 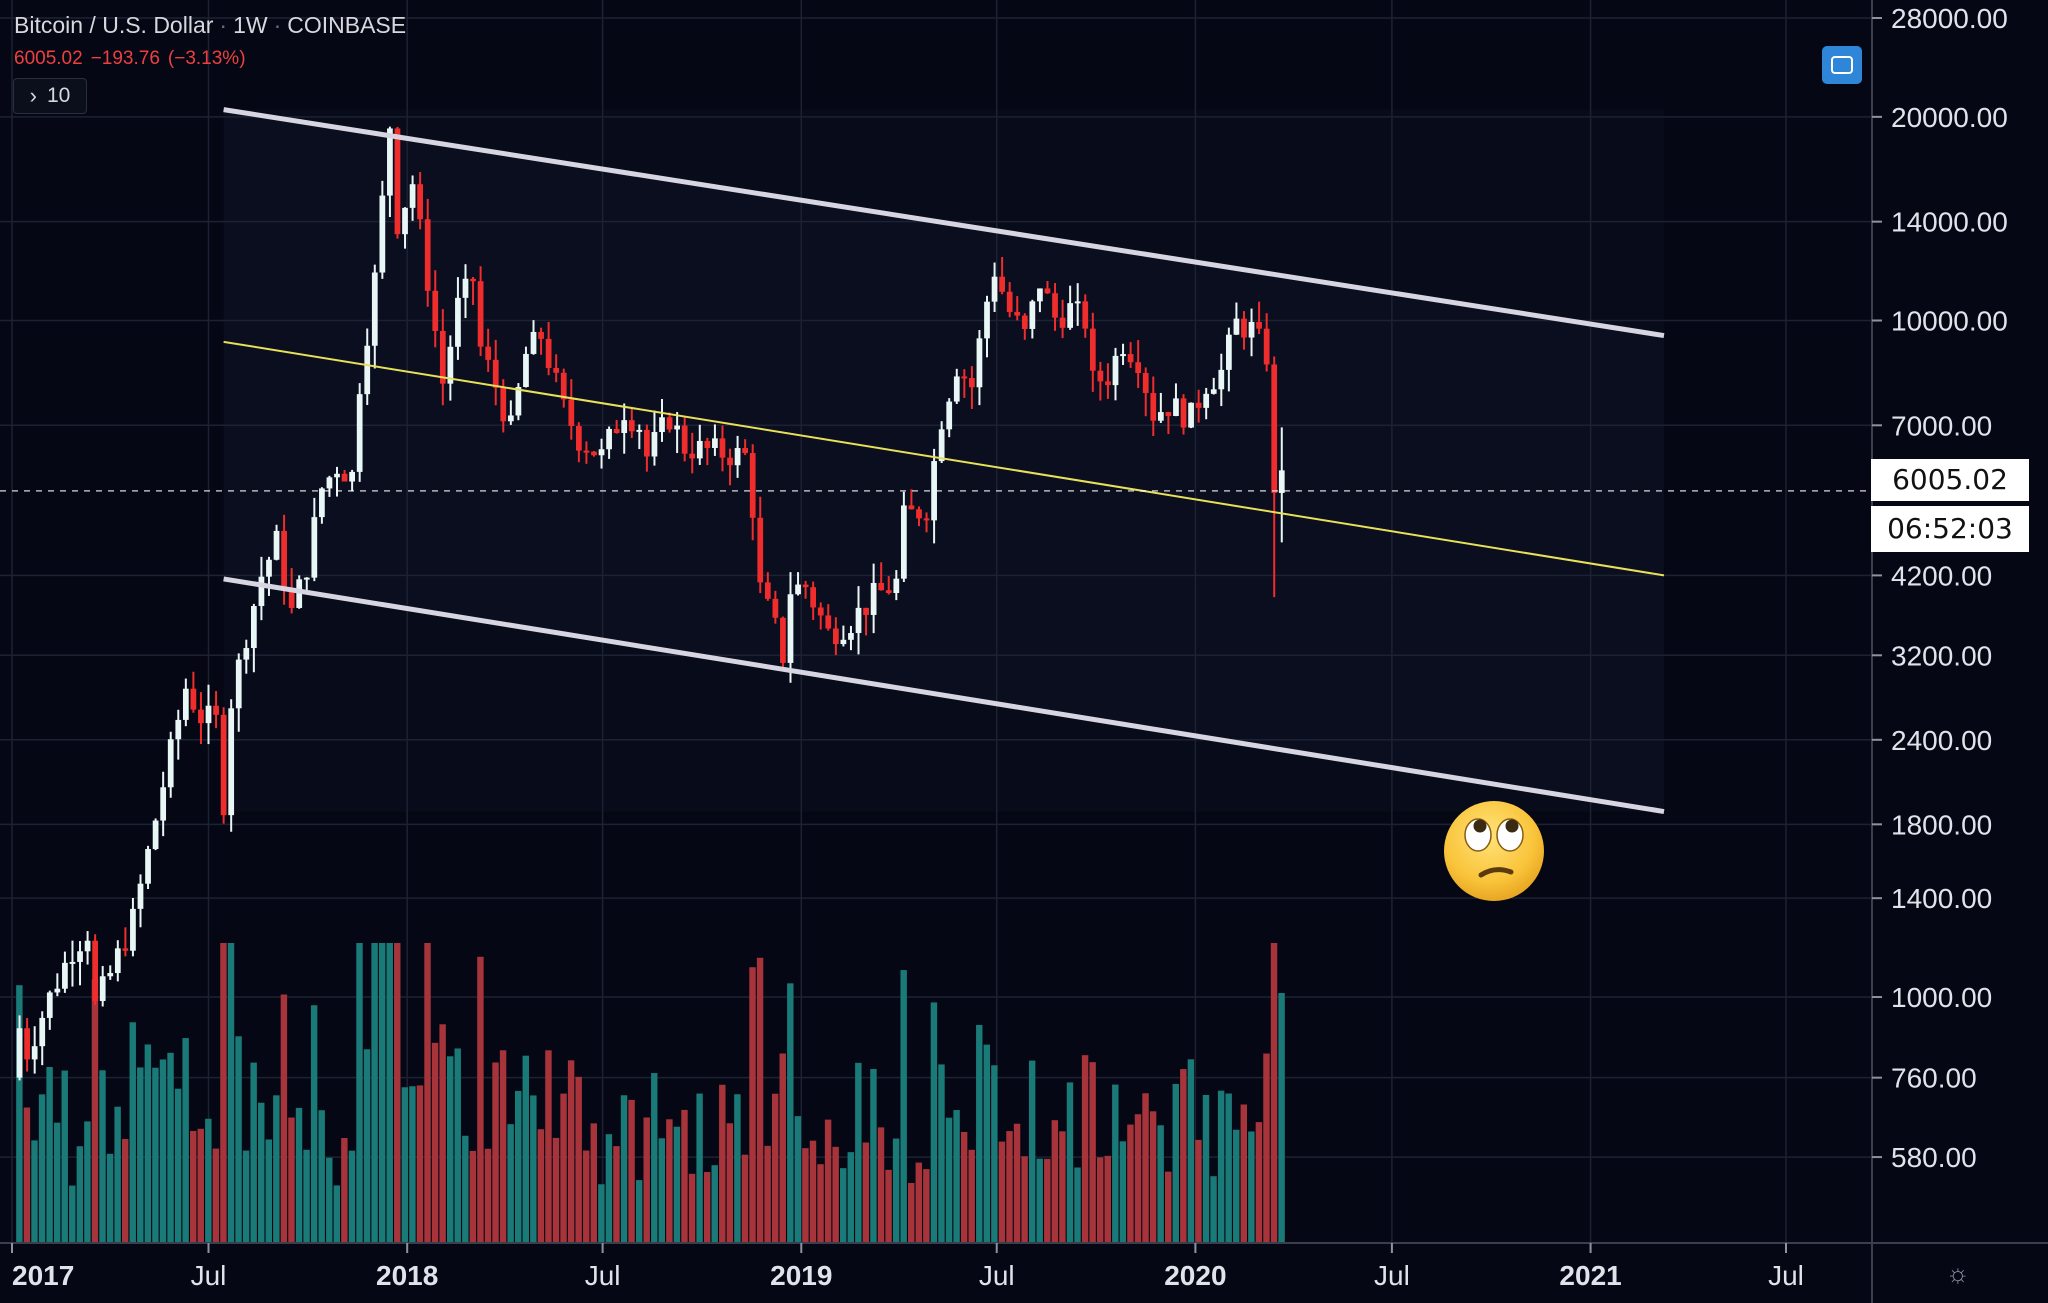 I want to click on price-tick-label: 7000.00, so click(x=1941, y=425).